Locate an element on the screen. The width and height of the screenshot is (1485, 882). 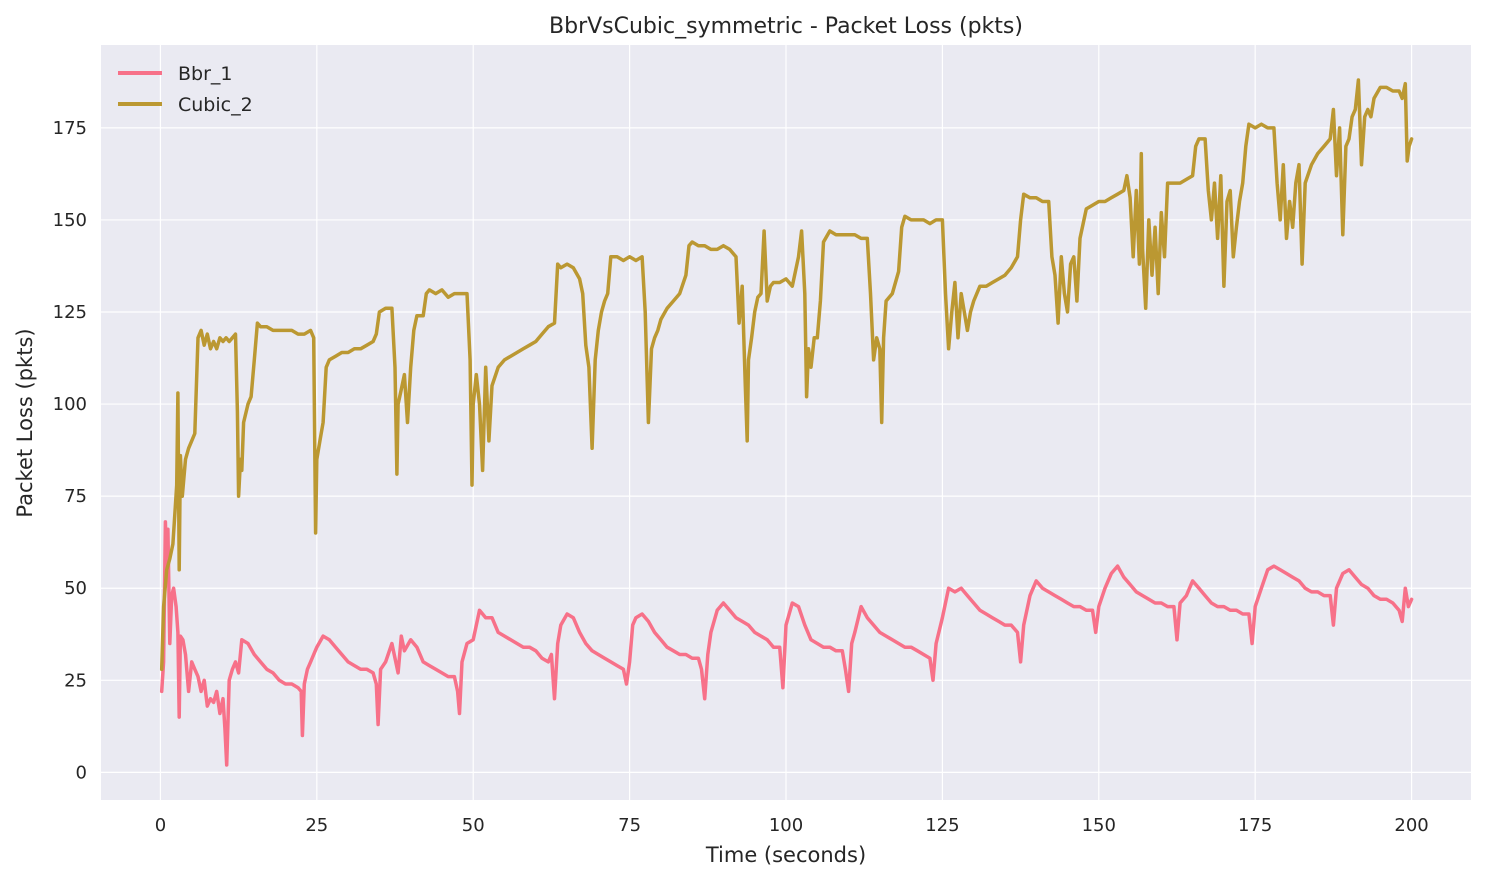
y-tick-label: 100 is located at coordinates (70, 404).